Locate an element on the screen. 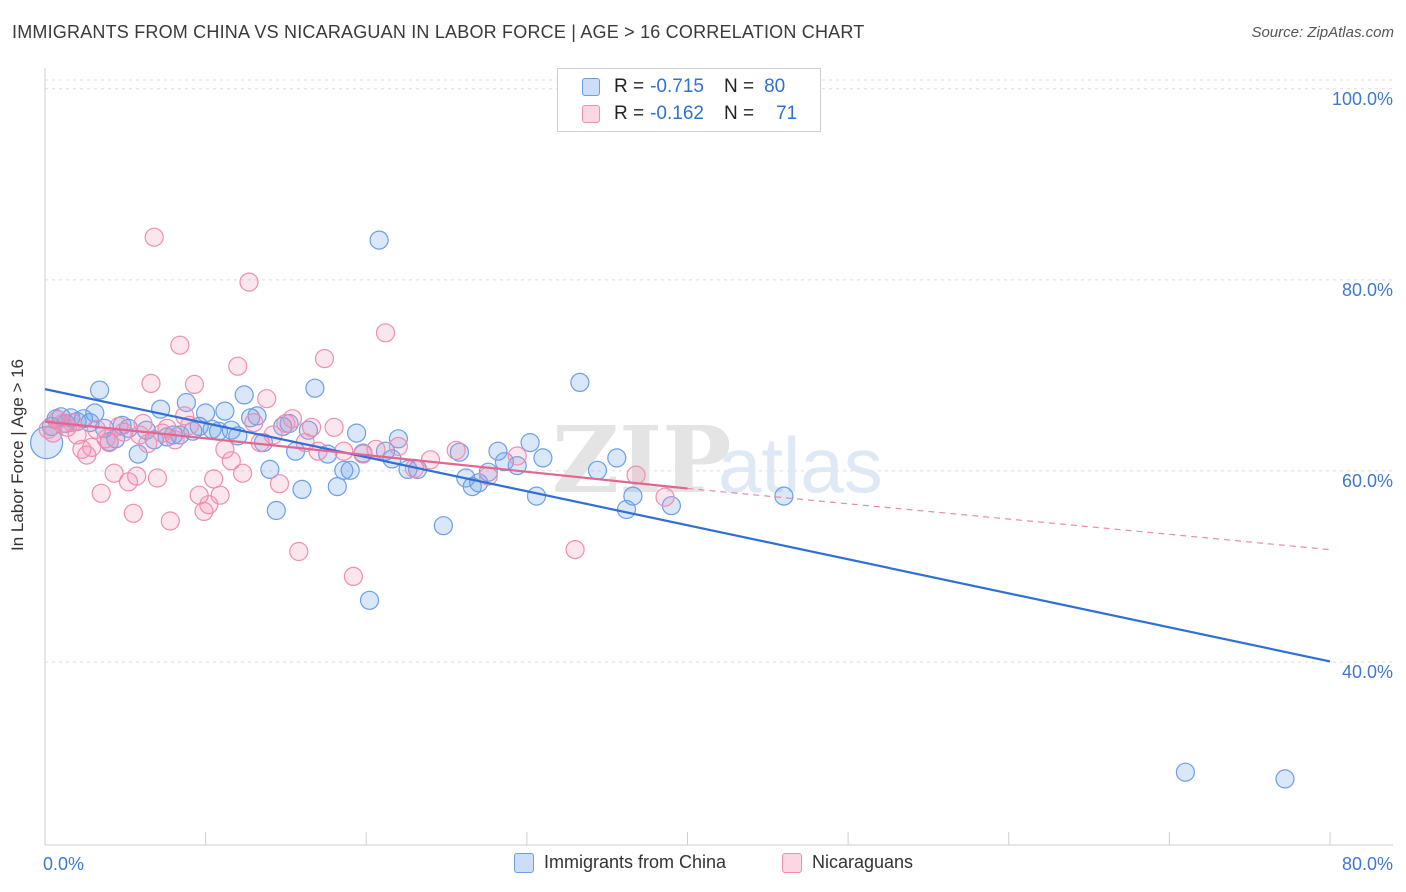  series-legend: Immigrants from China Nicaraguans is located at coordinates (703, 865).